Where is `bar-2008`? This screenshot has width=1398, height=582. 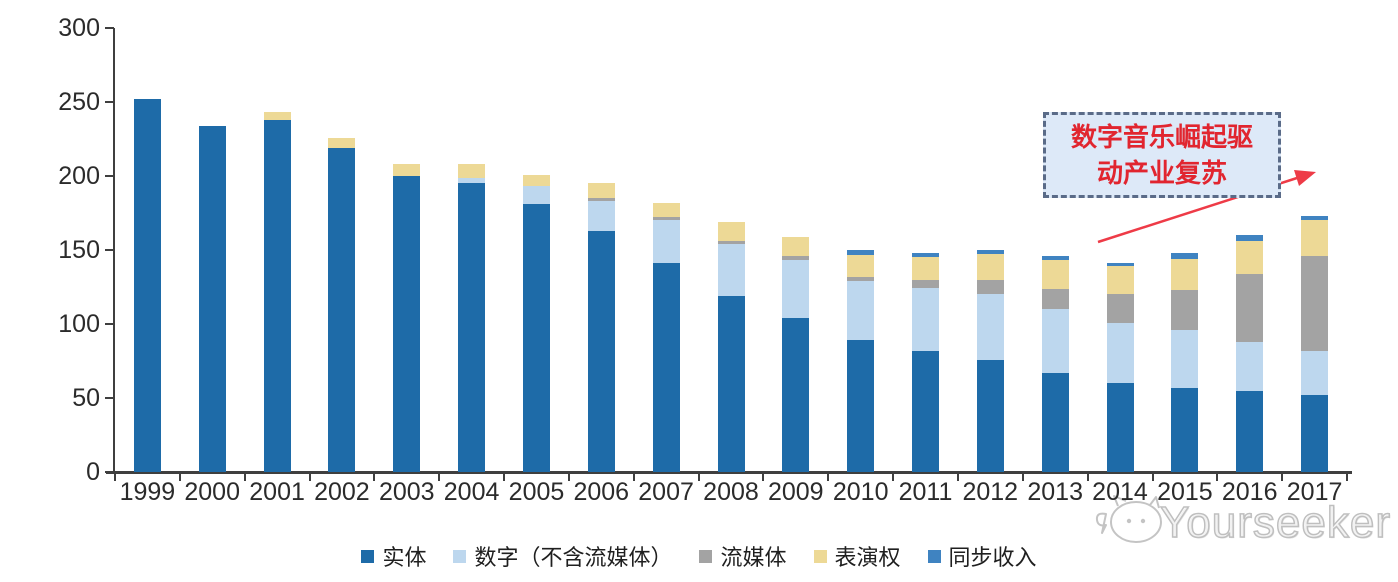 bar-2008 is located at coordinates (731, 346).